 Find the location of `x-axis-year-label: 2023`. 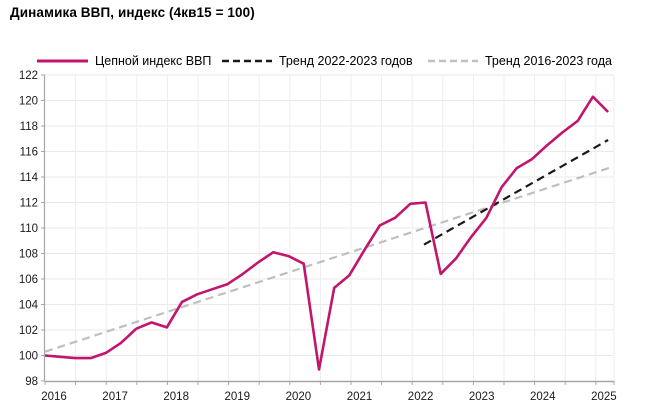

x-axis-year-label: 2023 is located at coordinates (482, 397).